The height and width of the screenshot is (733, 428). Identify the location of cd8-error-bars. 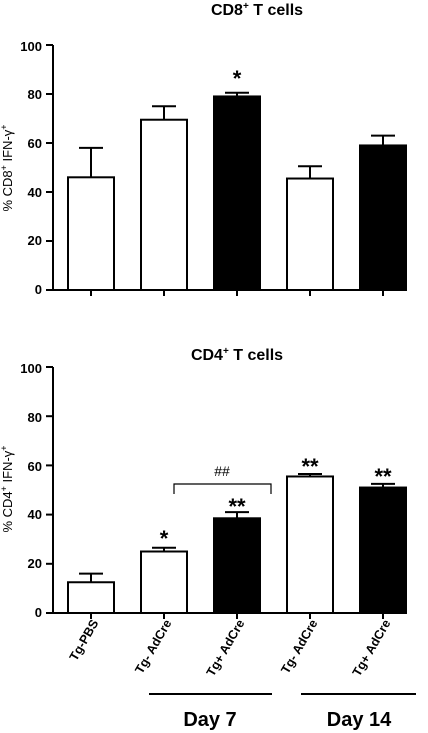
(237, 135).